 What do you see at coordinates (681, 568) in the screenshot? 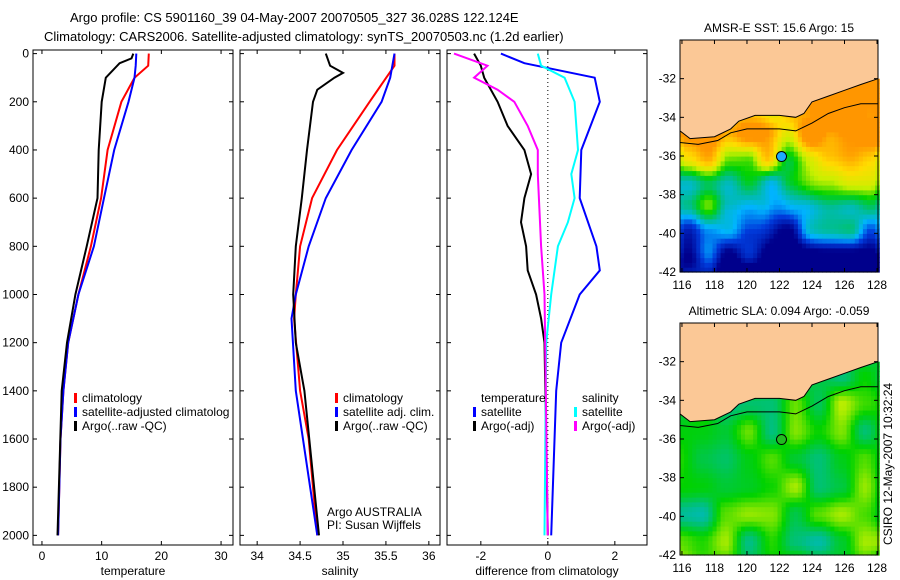
I see `lon-tick-label: 116` at bounding box center [681, 568].